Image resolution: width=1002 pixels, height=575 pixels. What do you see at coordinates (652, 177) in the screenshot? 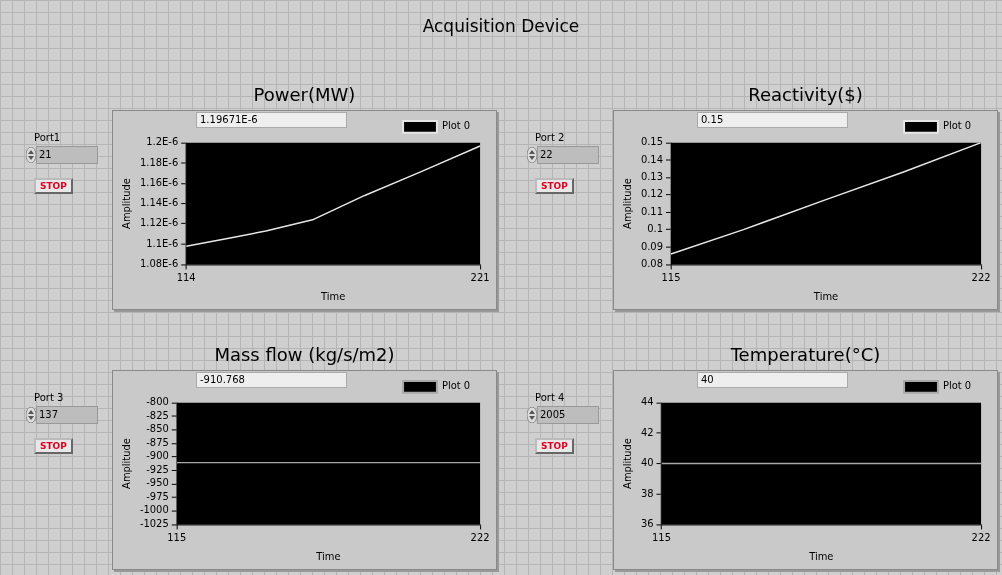
I see `y-tick-label: 0.13` at bounding box center [652, 177].